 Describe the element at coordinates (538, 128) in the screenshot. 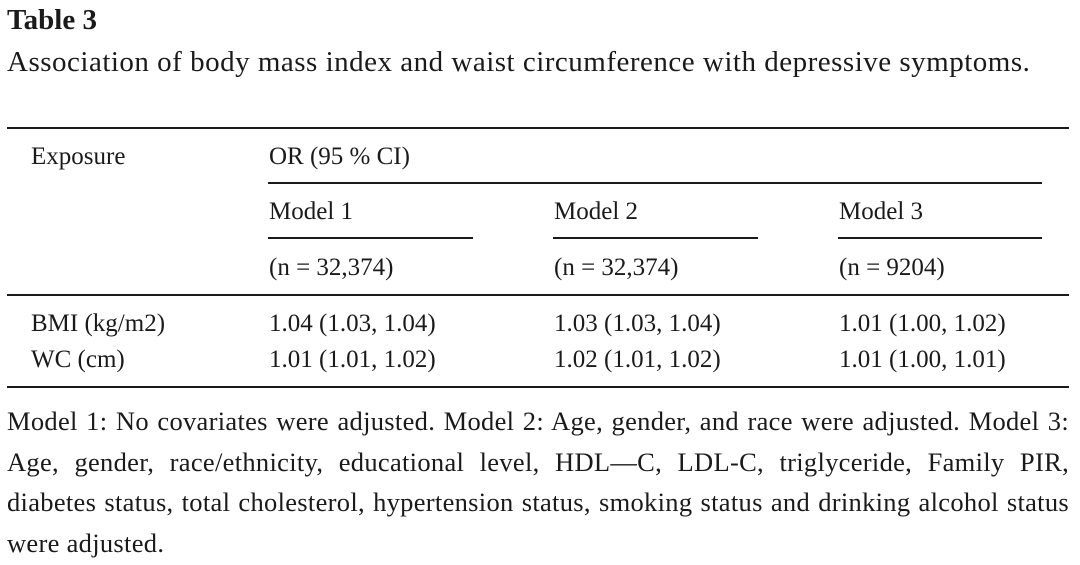

I see `table-top-rule` at that location.